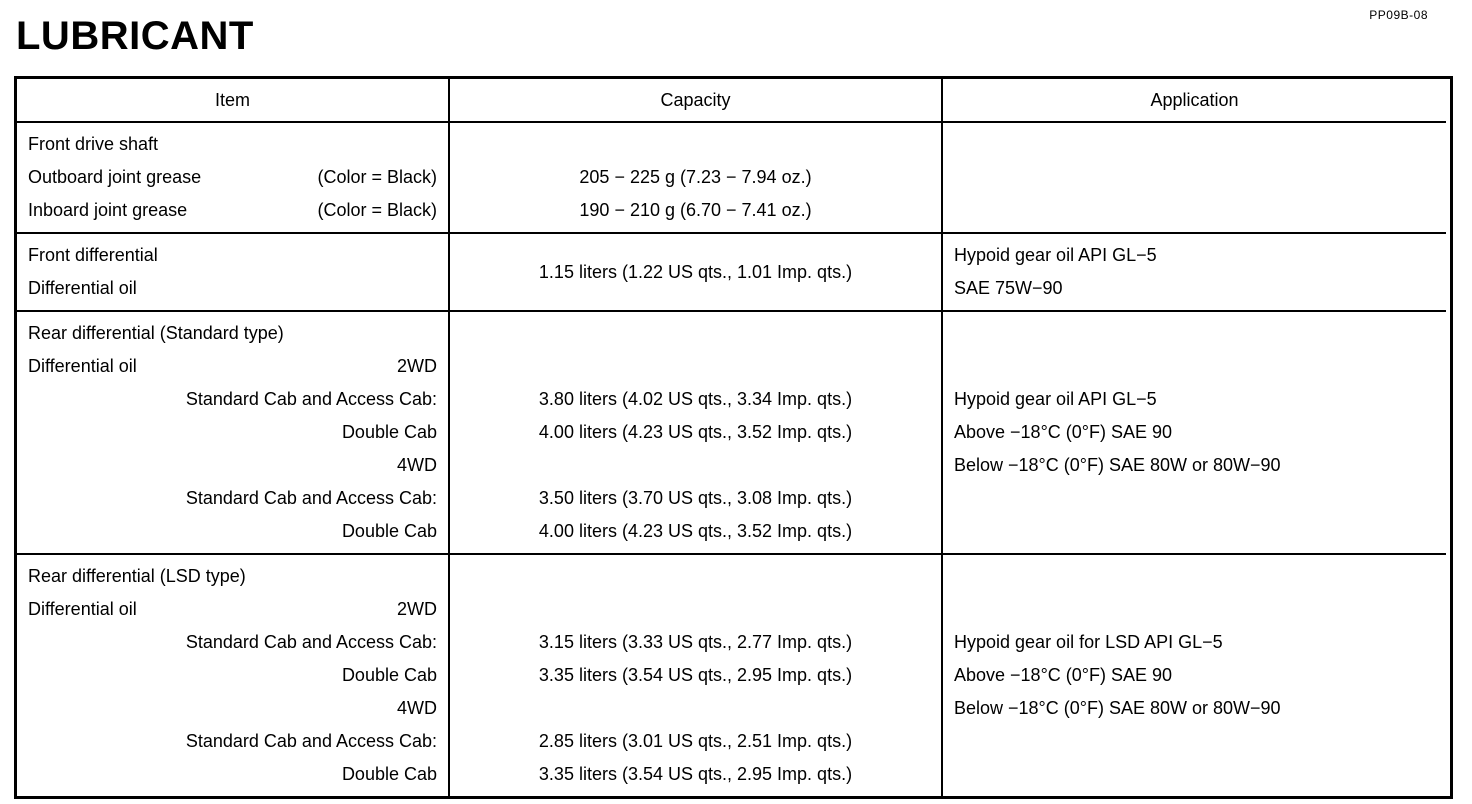 The width and height of the screenshot is (1472, 804). Describe the element at coordinates (156, 333) in the screenshot. I see `item-label: Rear differential (Standard type)` at that location.